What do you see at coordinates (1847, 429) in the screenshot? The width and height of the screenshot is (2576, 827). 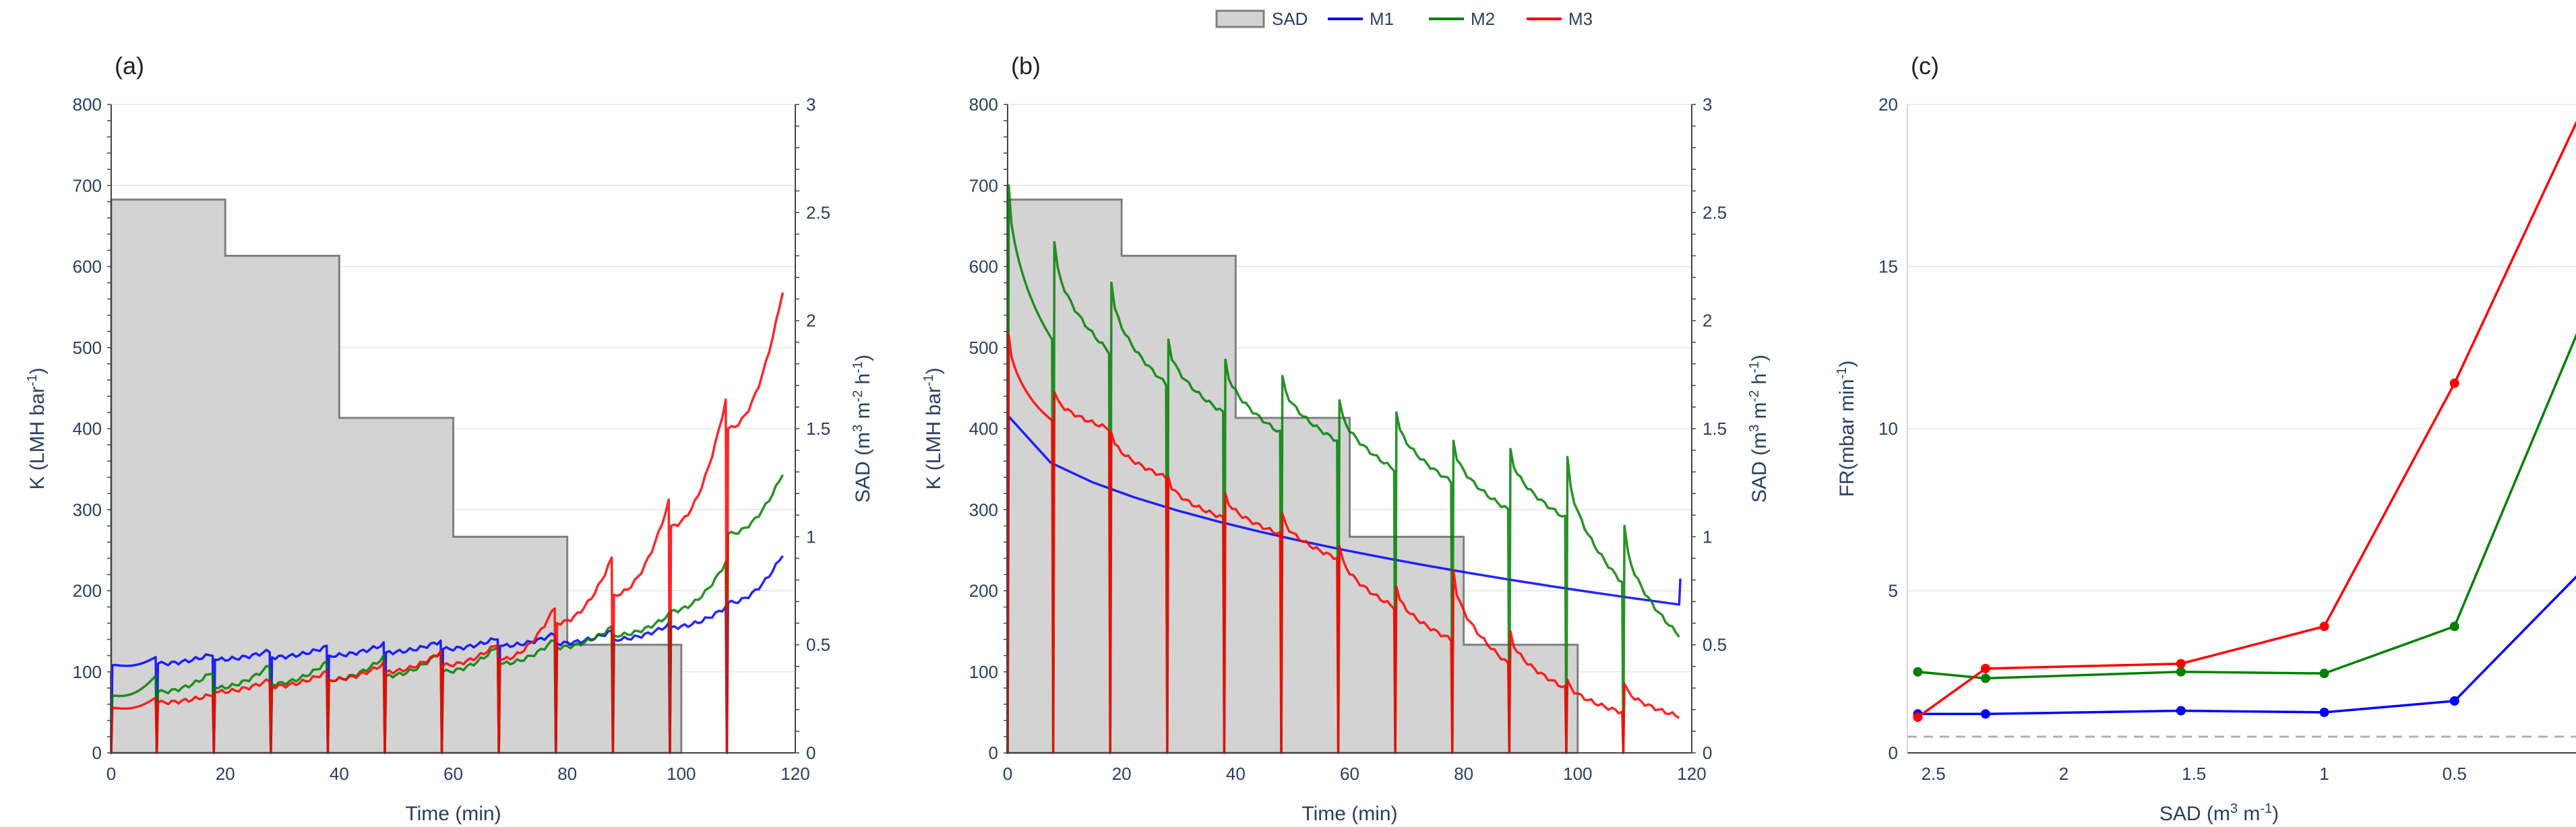 I see `y-axis-title: FR(mbar min-1)` at bounding box center [1847, 429].